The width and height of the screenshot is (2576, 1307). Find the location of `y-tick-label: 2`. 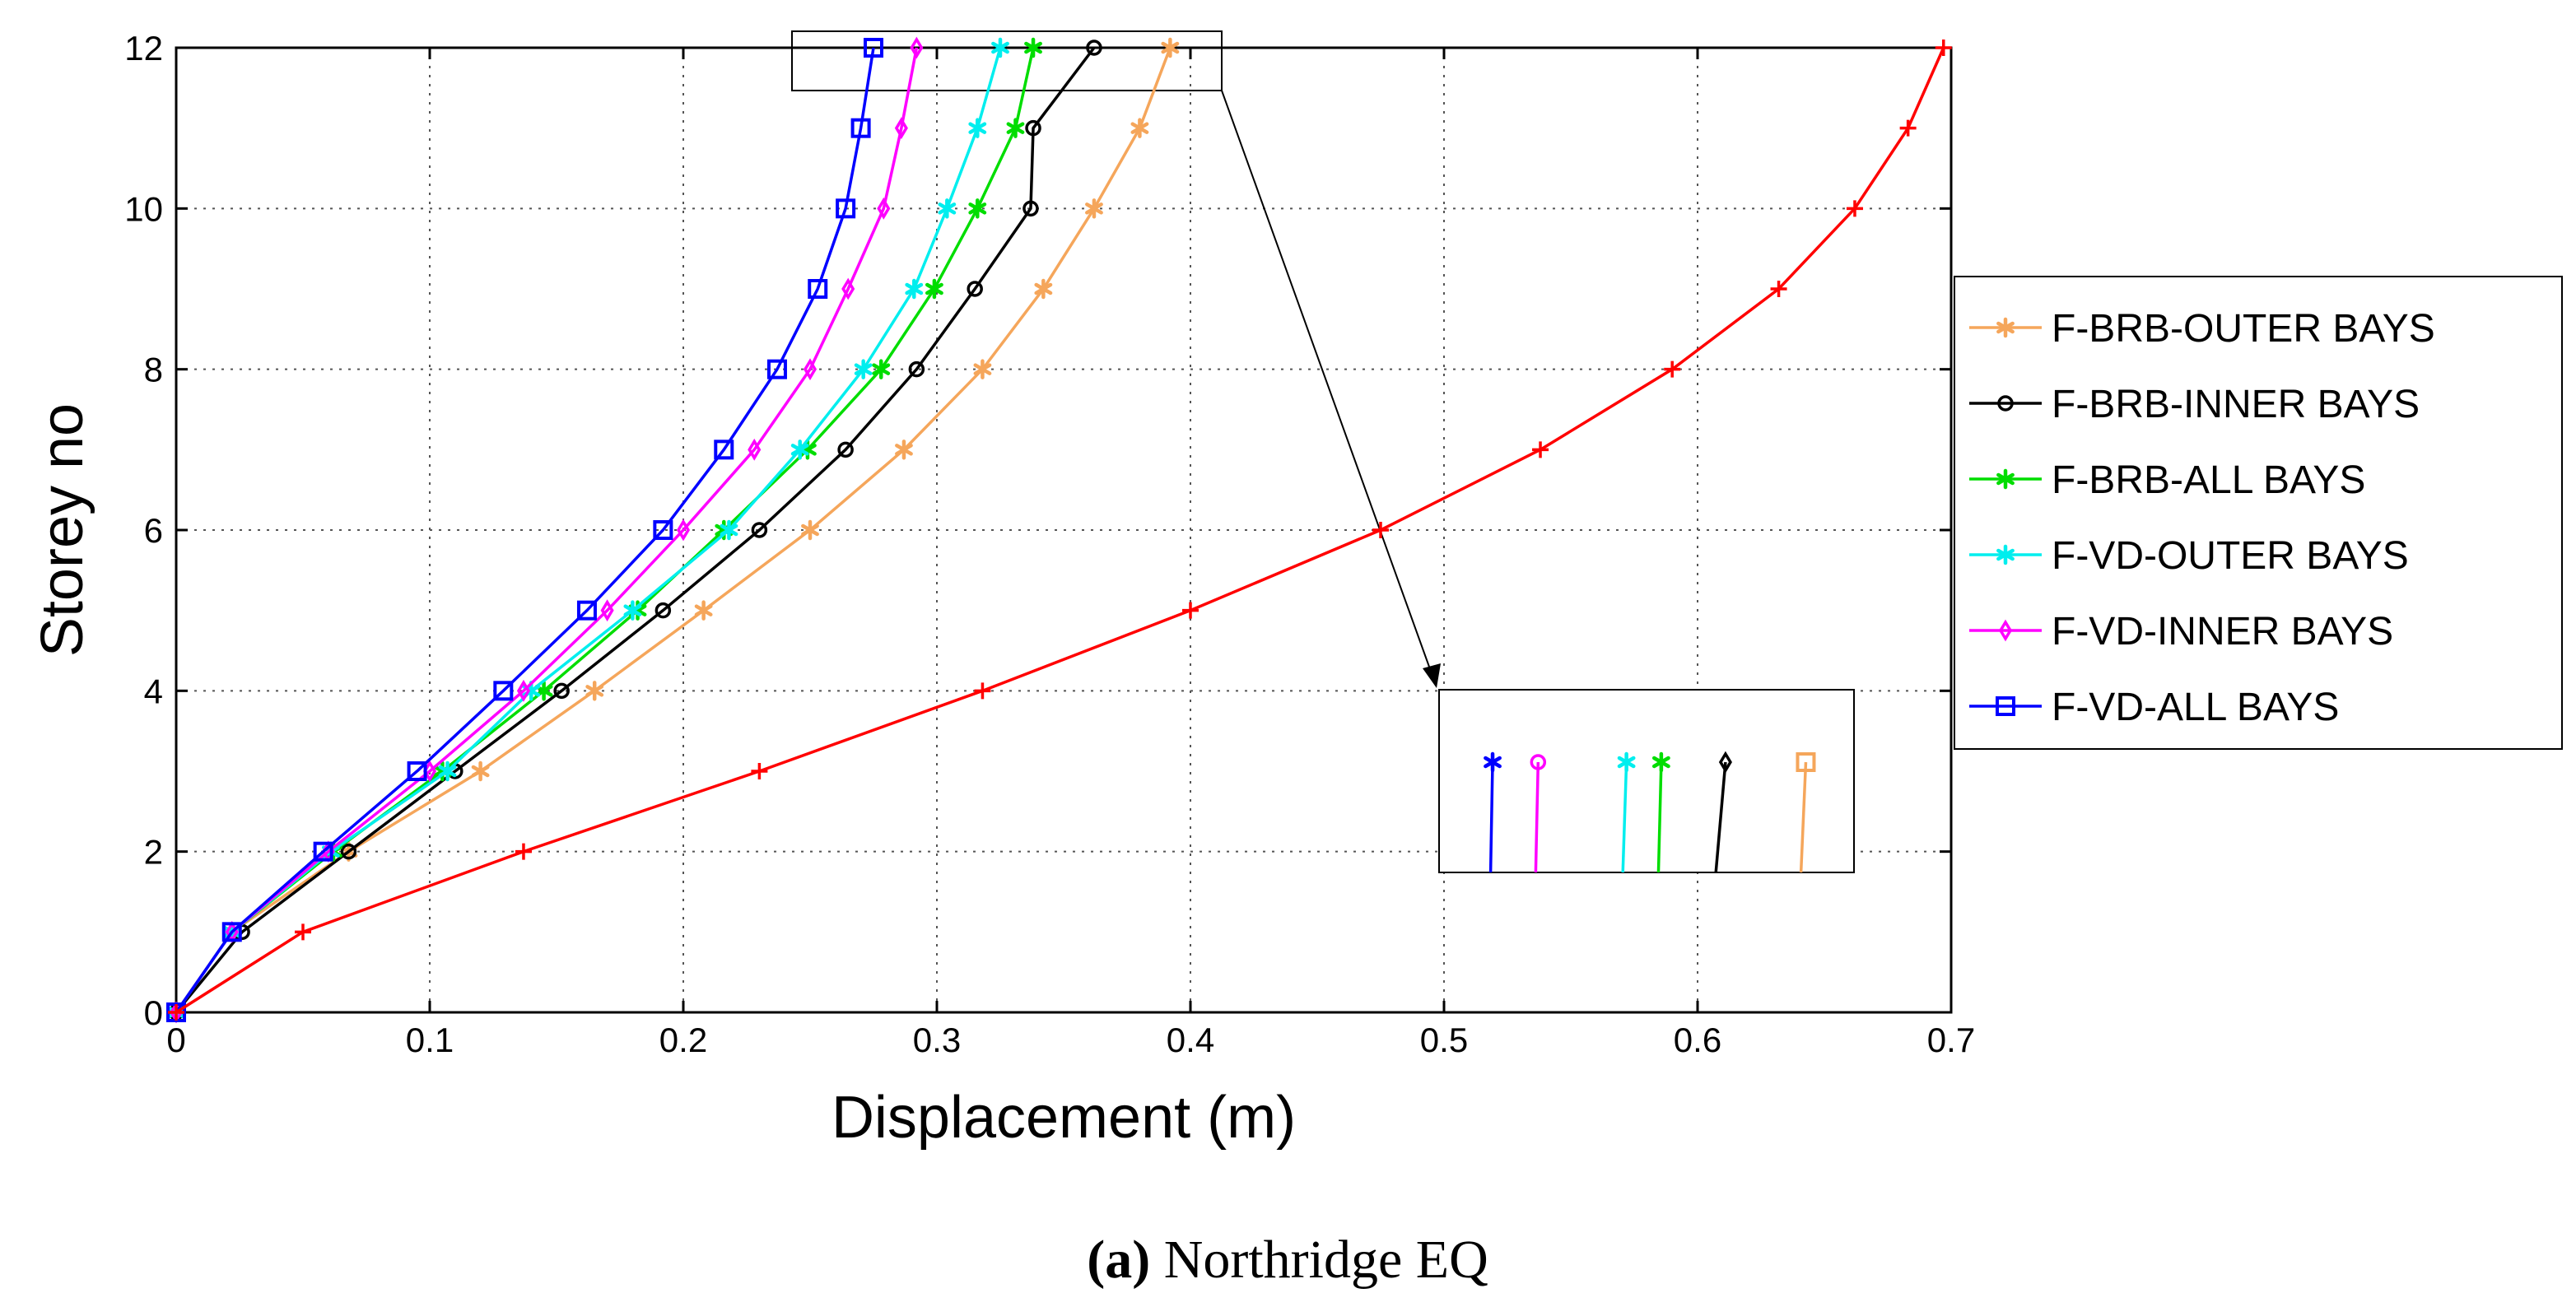

y-tick-label: 2 is located at coordinates (153, 852).